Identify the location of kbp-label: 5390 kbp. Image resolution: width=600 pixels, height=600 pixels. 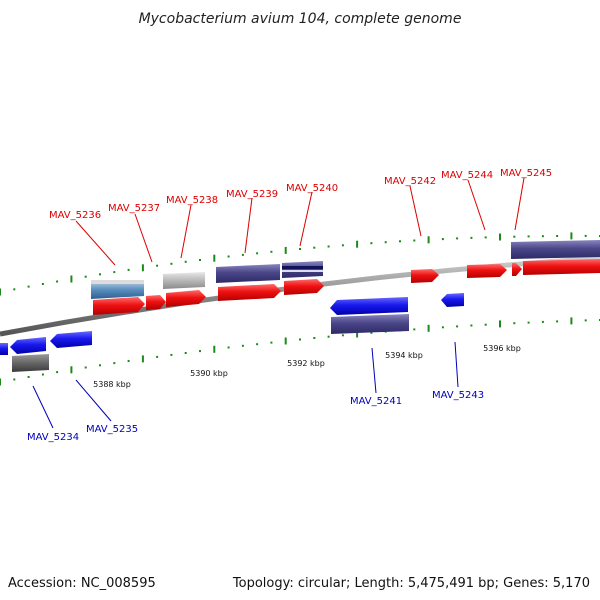
(209, 373).